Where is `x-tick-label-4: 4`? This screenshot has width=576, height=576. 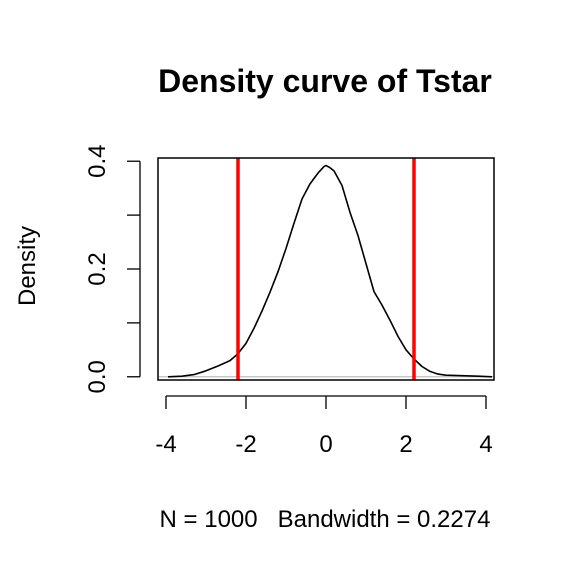
x-tick-label-4: 4 is located at coordinates (485, 444).